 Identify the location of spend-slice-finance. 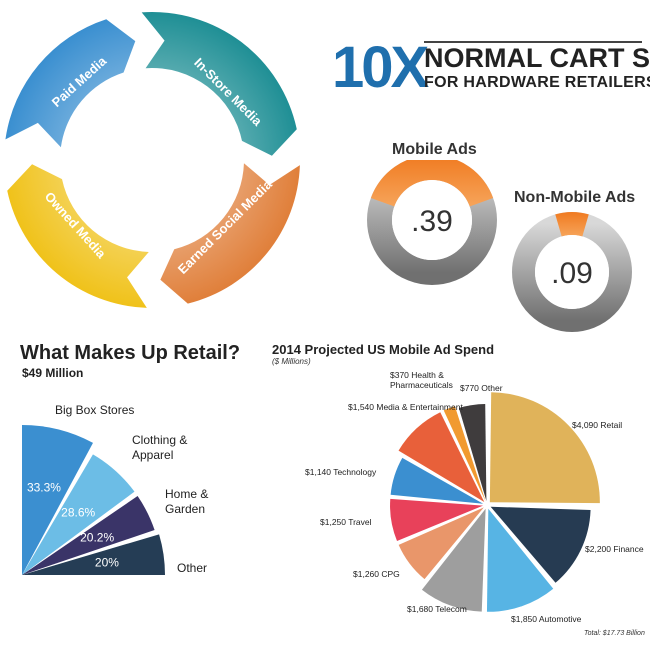
(540, 544).